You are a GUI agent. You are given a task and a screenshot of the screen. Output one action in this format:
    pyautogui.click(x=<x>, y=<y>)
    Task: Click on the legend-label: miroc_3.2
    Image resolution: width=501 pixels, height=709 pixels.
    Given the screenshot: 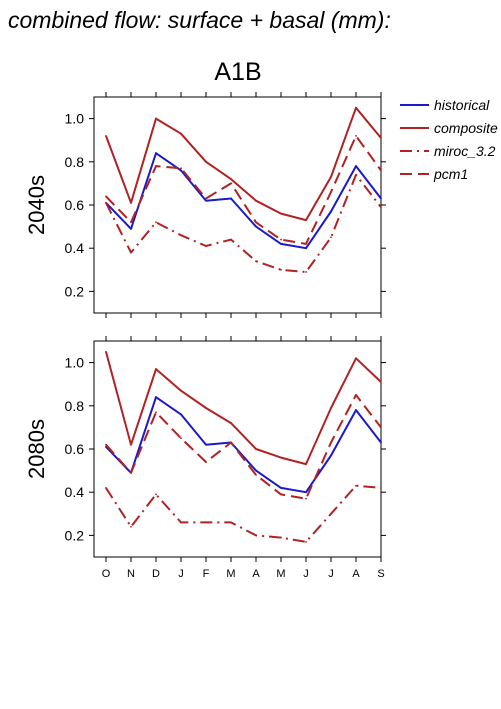 What is the action you would take?
    pyautogui.click(x=465, y=151)
    